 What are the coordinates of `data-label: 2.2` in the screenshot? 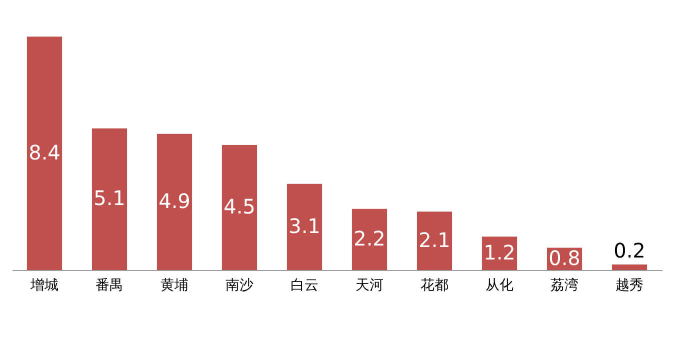 It's located at (370, 238).